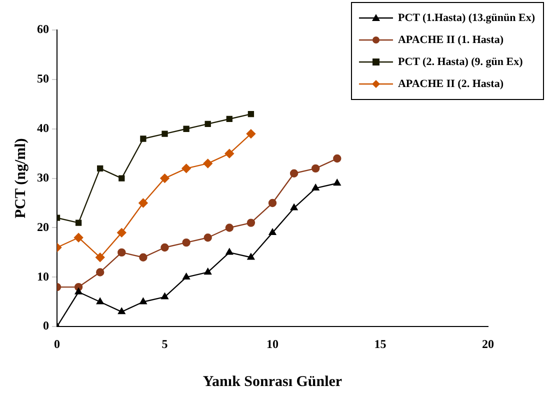 The height and width of the screenshot is (407, 548). I want to click on legend-label: PCT (1.Hasta) (13.günün Ex), so click(466, 18).